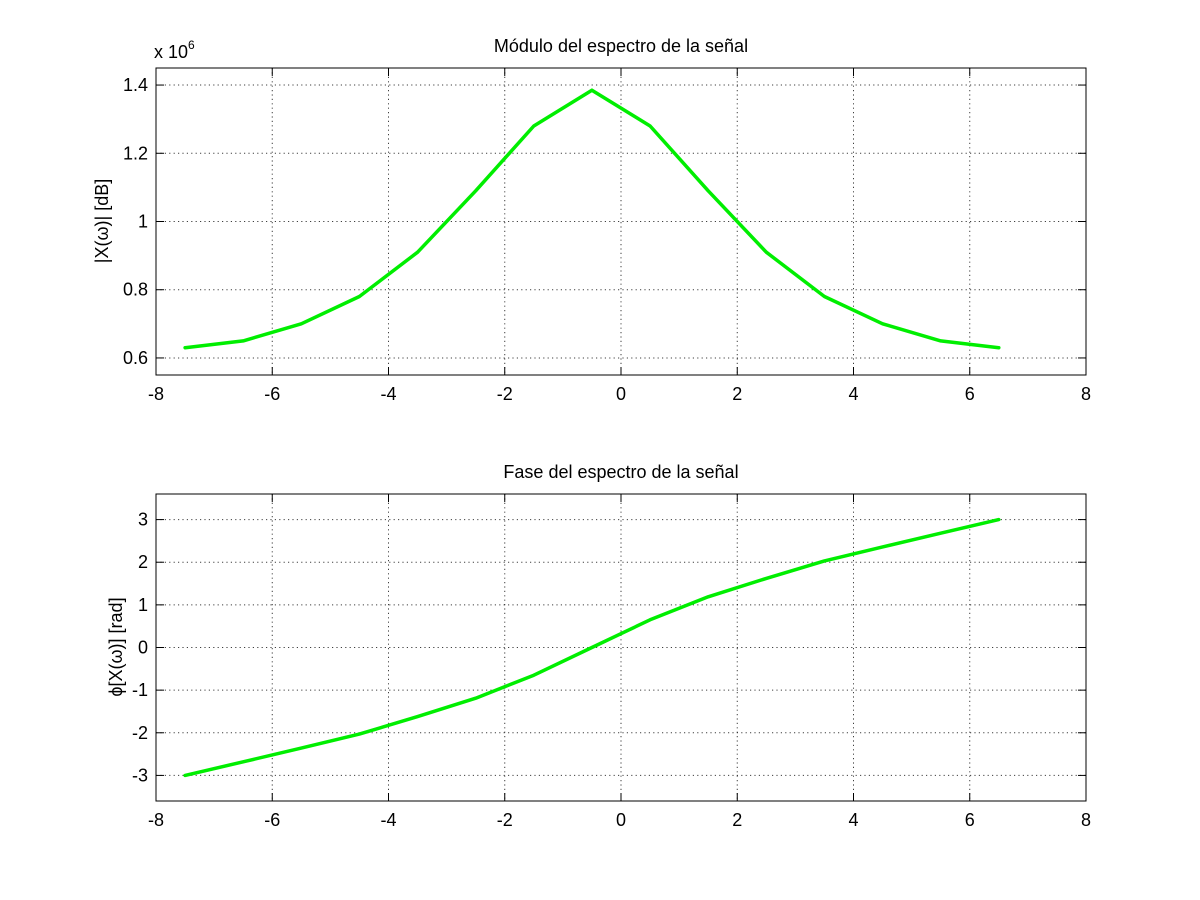 This screenshot has height=900, width=1200. I want to click on phase-x-tick-labels: -8 -6 -4 -2 0 2 4 6 8, so click(619, 820).